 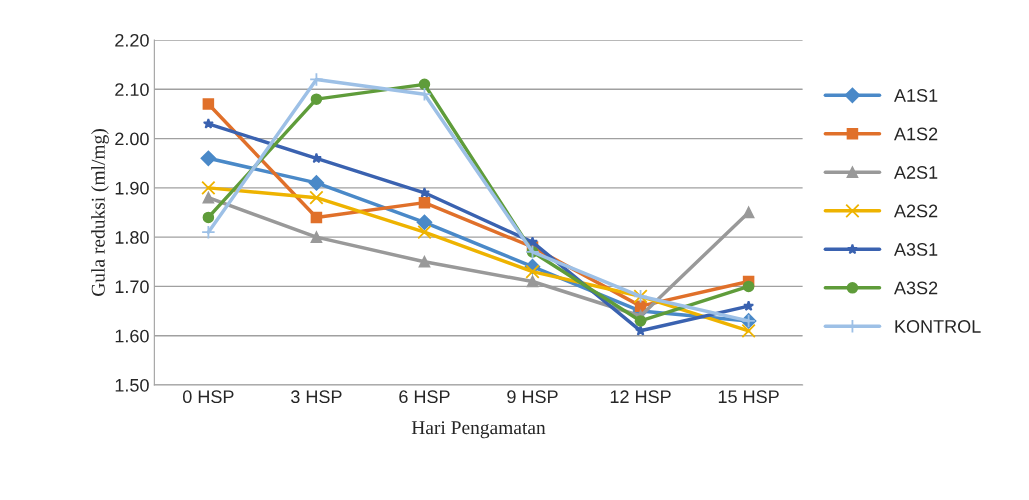 What do you see at coordinates (132, 139) in the screenshot?
I see `y-tick-label: 2.00` at bounding box center [132, 139].